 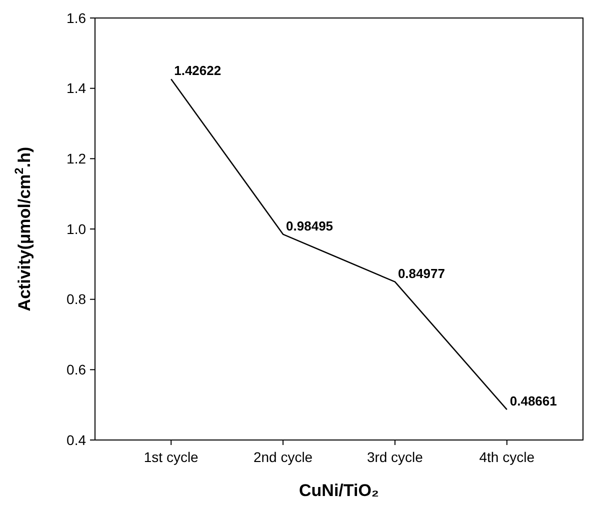 I want to click on y-tick-label: 0.8, so click(x=76, y=299).